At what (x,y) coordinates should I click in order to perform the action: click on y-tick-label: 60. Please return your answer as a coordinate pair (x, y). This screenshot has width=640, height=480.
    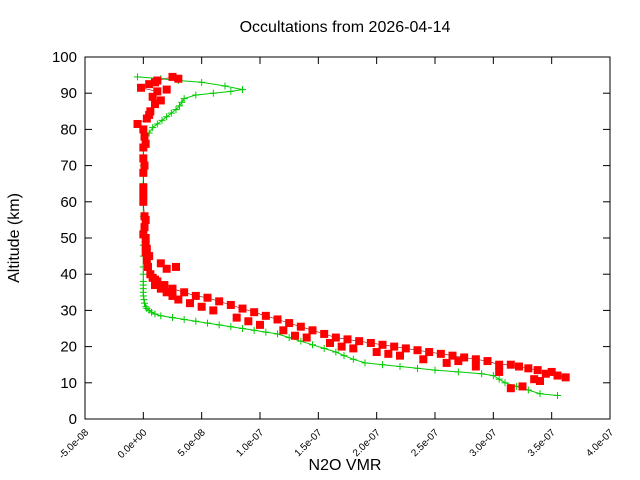
    Looking at the image, I should click on (68, 202).